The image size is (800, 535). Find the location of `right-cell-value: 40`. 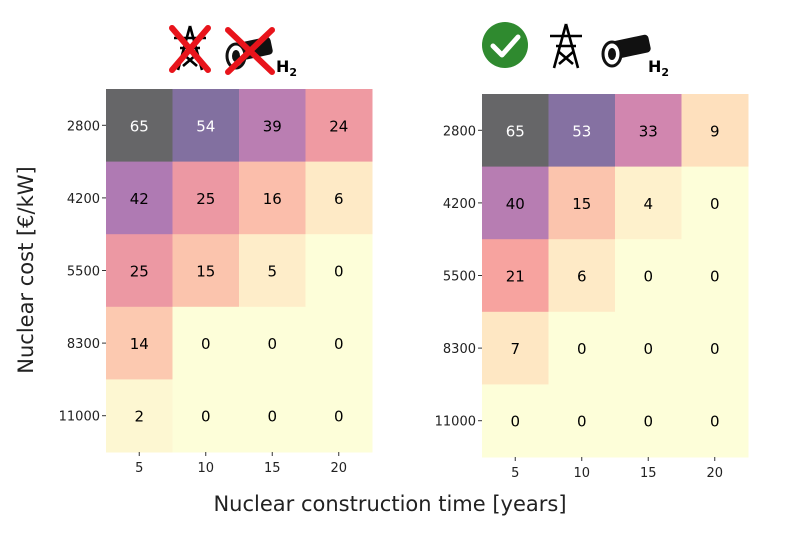

right-cell-value: 40 is located at coordinates (515, 204).